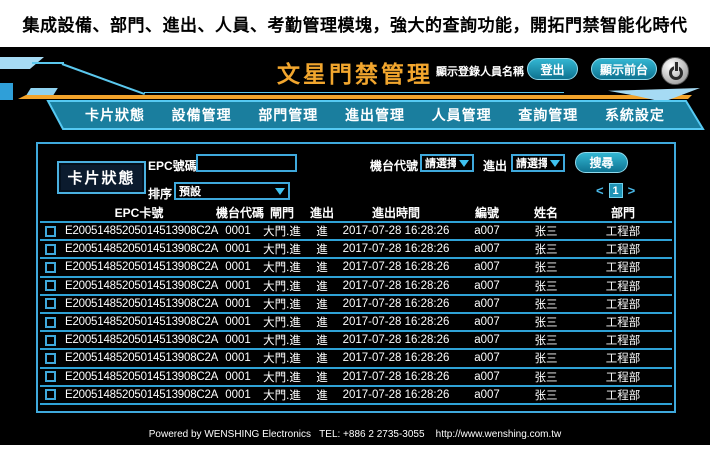  Describe the element at coordinates (101, 177) in the screenshot. I see `card-status-section-button: 卡片狀態` at that location.